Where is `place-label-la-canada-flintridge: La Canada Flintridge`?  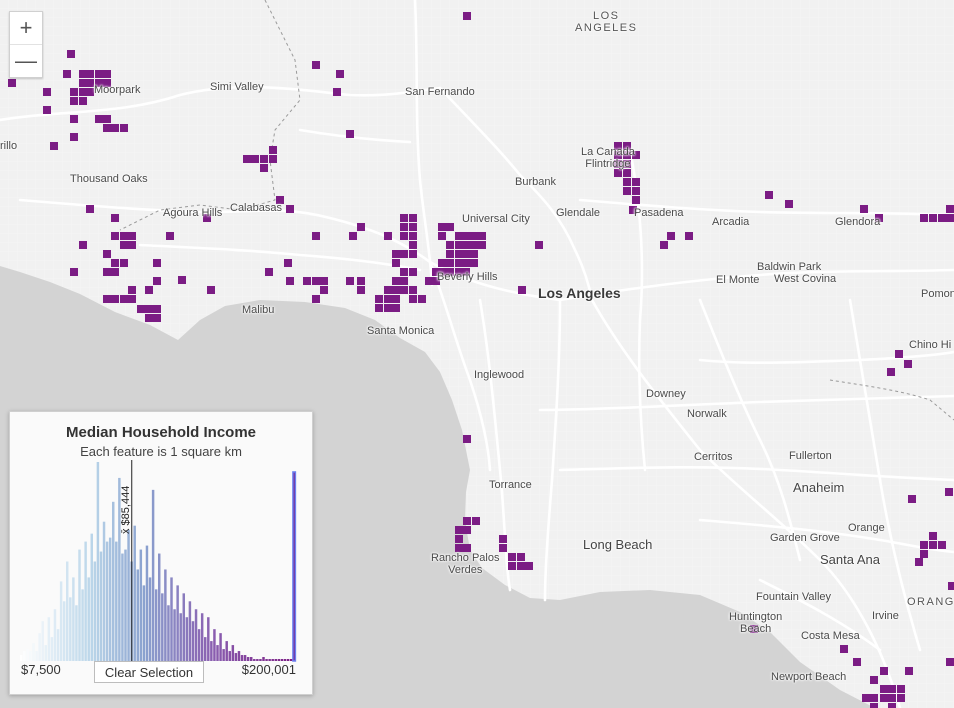
place-label-la-canada-flintridge: La Canada Flintridge is located at coordinates (608, 158).